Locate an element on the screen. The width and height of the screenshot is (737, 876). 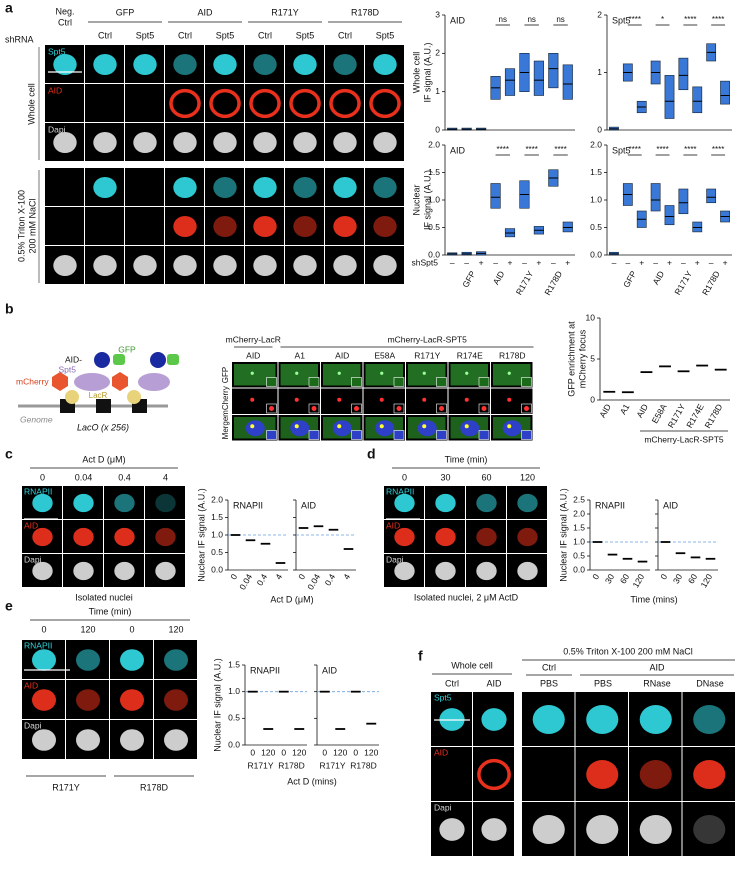
row-label: mCherry is located at coordinates (225, 401).